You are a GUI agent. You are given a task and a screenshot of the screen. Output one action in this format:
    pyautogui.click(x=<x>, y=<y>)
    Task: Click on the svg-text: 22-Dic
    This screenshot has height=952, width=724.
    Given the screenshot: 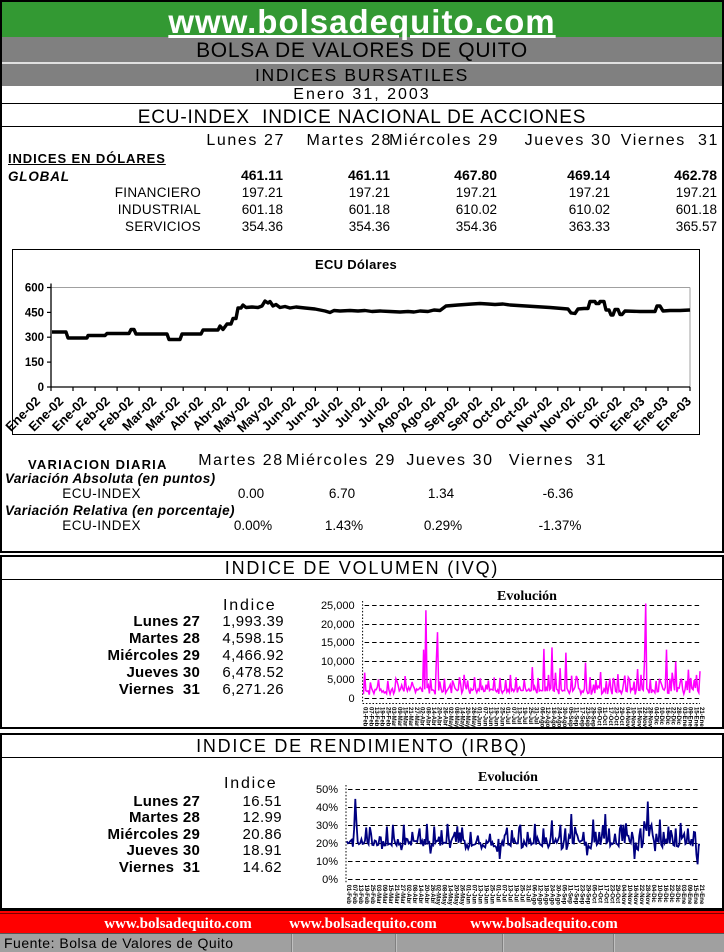 What is the action you would take?
    pyautogui.click(x=673, y=716)
    